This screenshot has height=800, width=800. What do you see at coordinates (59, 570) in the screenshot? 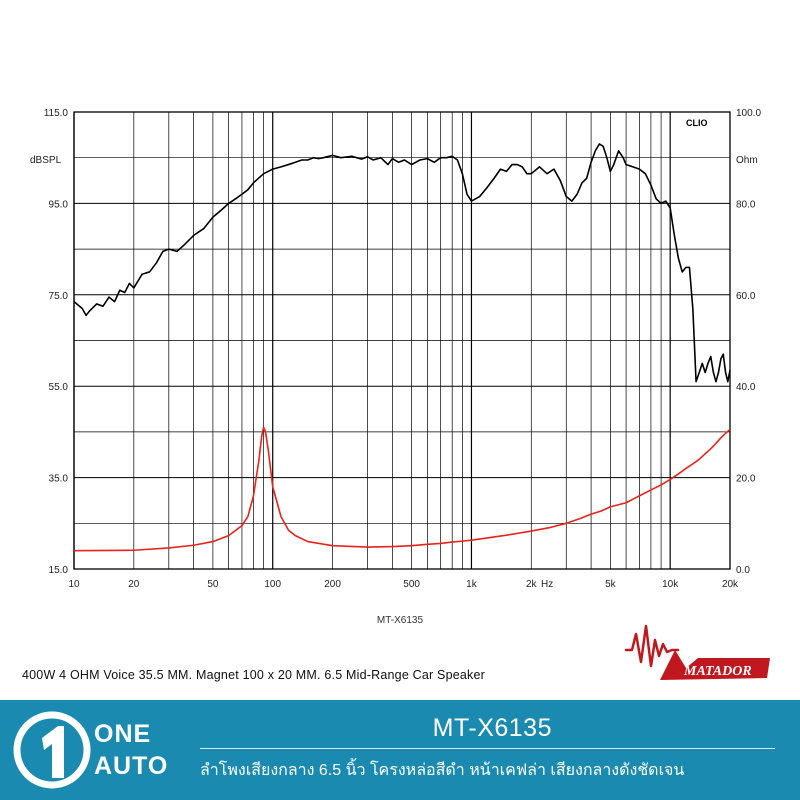
I see `left-tick-label: 15.0` at bounding box center [59, 570].